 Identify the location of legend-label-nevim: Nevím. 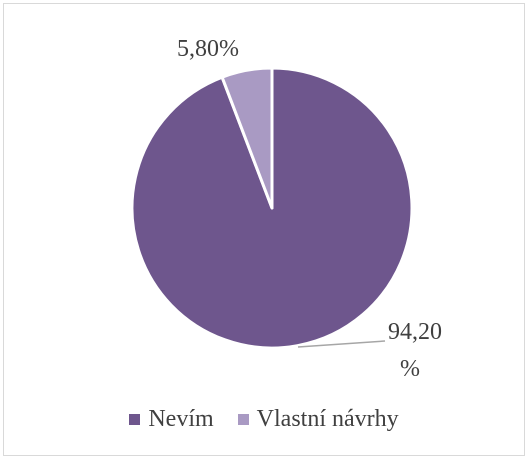
(181, 419).